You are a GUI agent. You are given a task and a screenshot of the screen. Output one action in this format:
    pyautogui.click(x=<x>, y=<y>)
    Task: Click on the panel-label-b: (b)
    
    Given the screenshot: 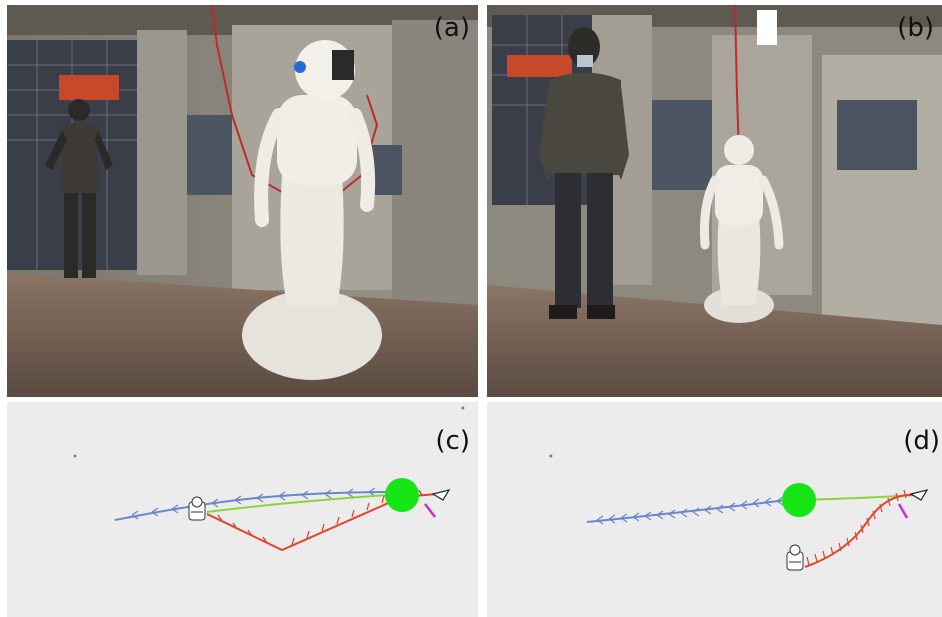 What is the action you would take?
    pyautogui.click(x=915, y=28)
    